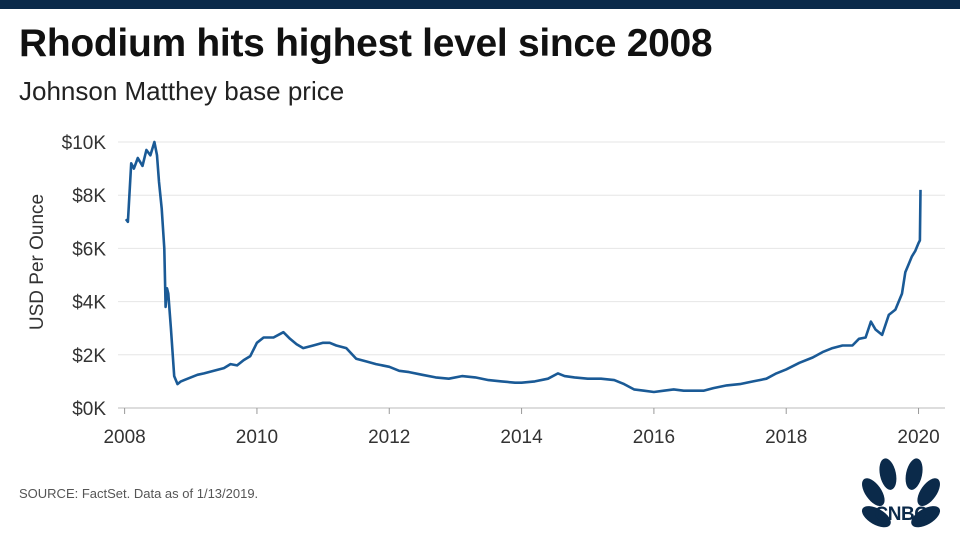 The image size is (960, 540). I want to click on cnbc-logo-text: CNBC, so click(901, 514).